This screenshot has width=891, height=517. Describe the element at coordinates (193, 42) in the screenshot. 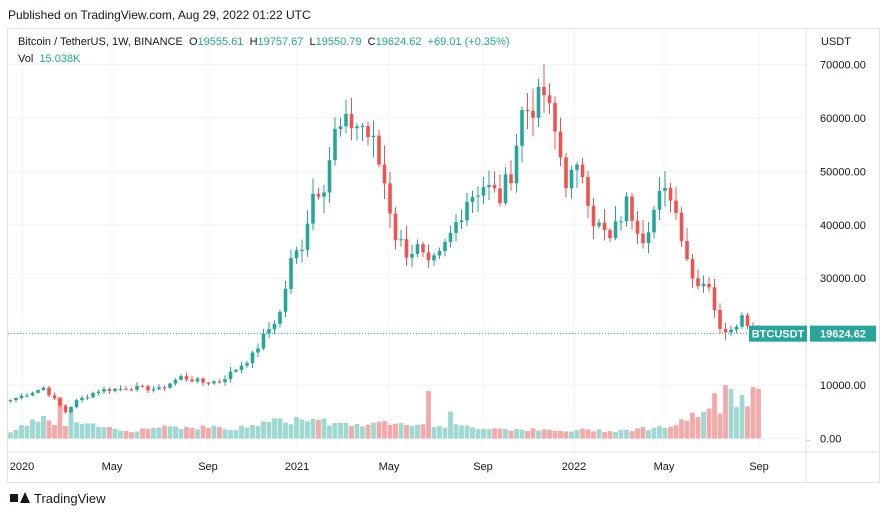

I see `open-label: O` at that location.